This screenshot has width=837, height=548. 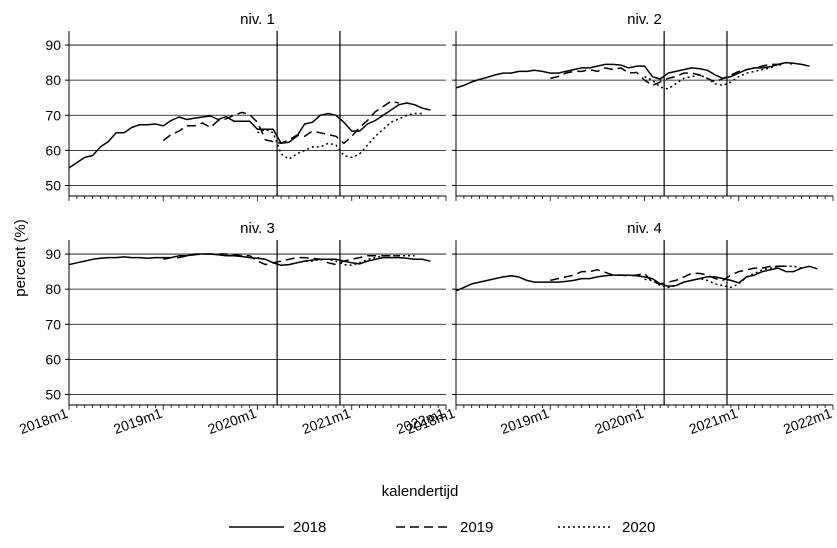 What do you see at coordinates (309, 527) in the screenshot?
I see `legend-label: 2018` at bounding box center [309, 527].